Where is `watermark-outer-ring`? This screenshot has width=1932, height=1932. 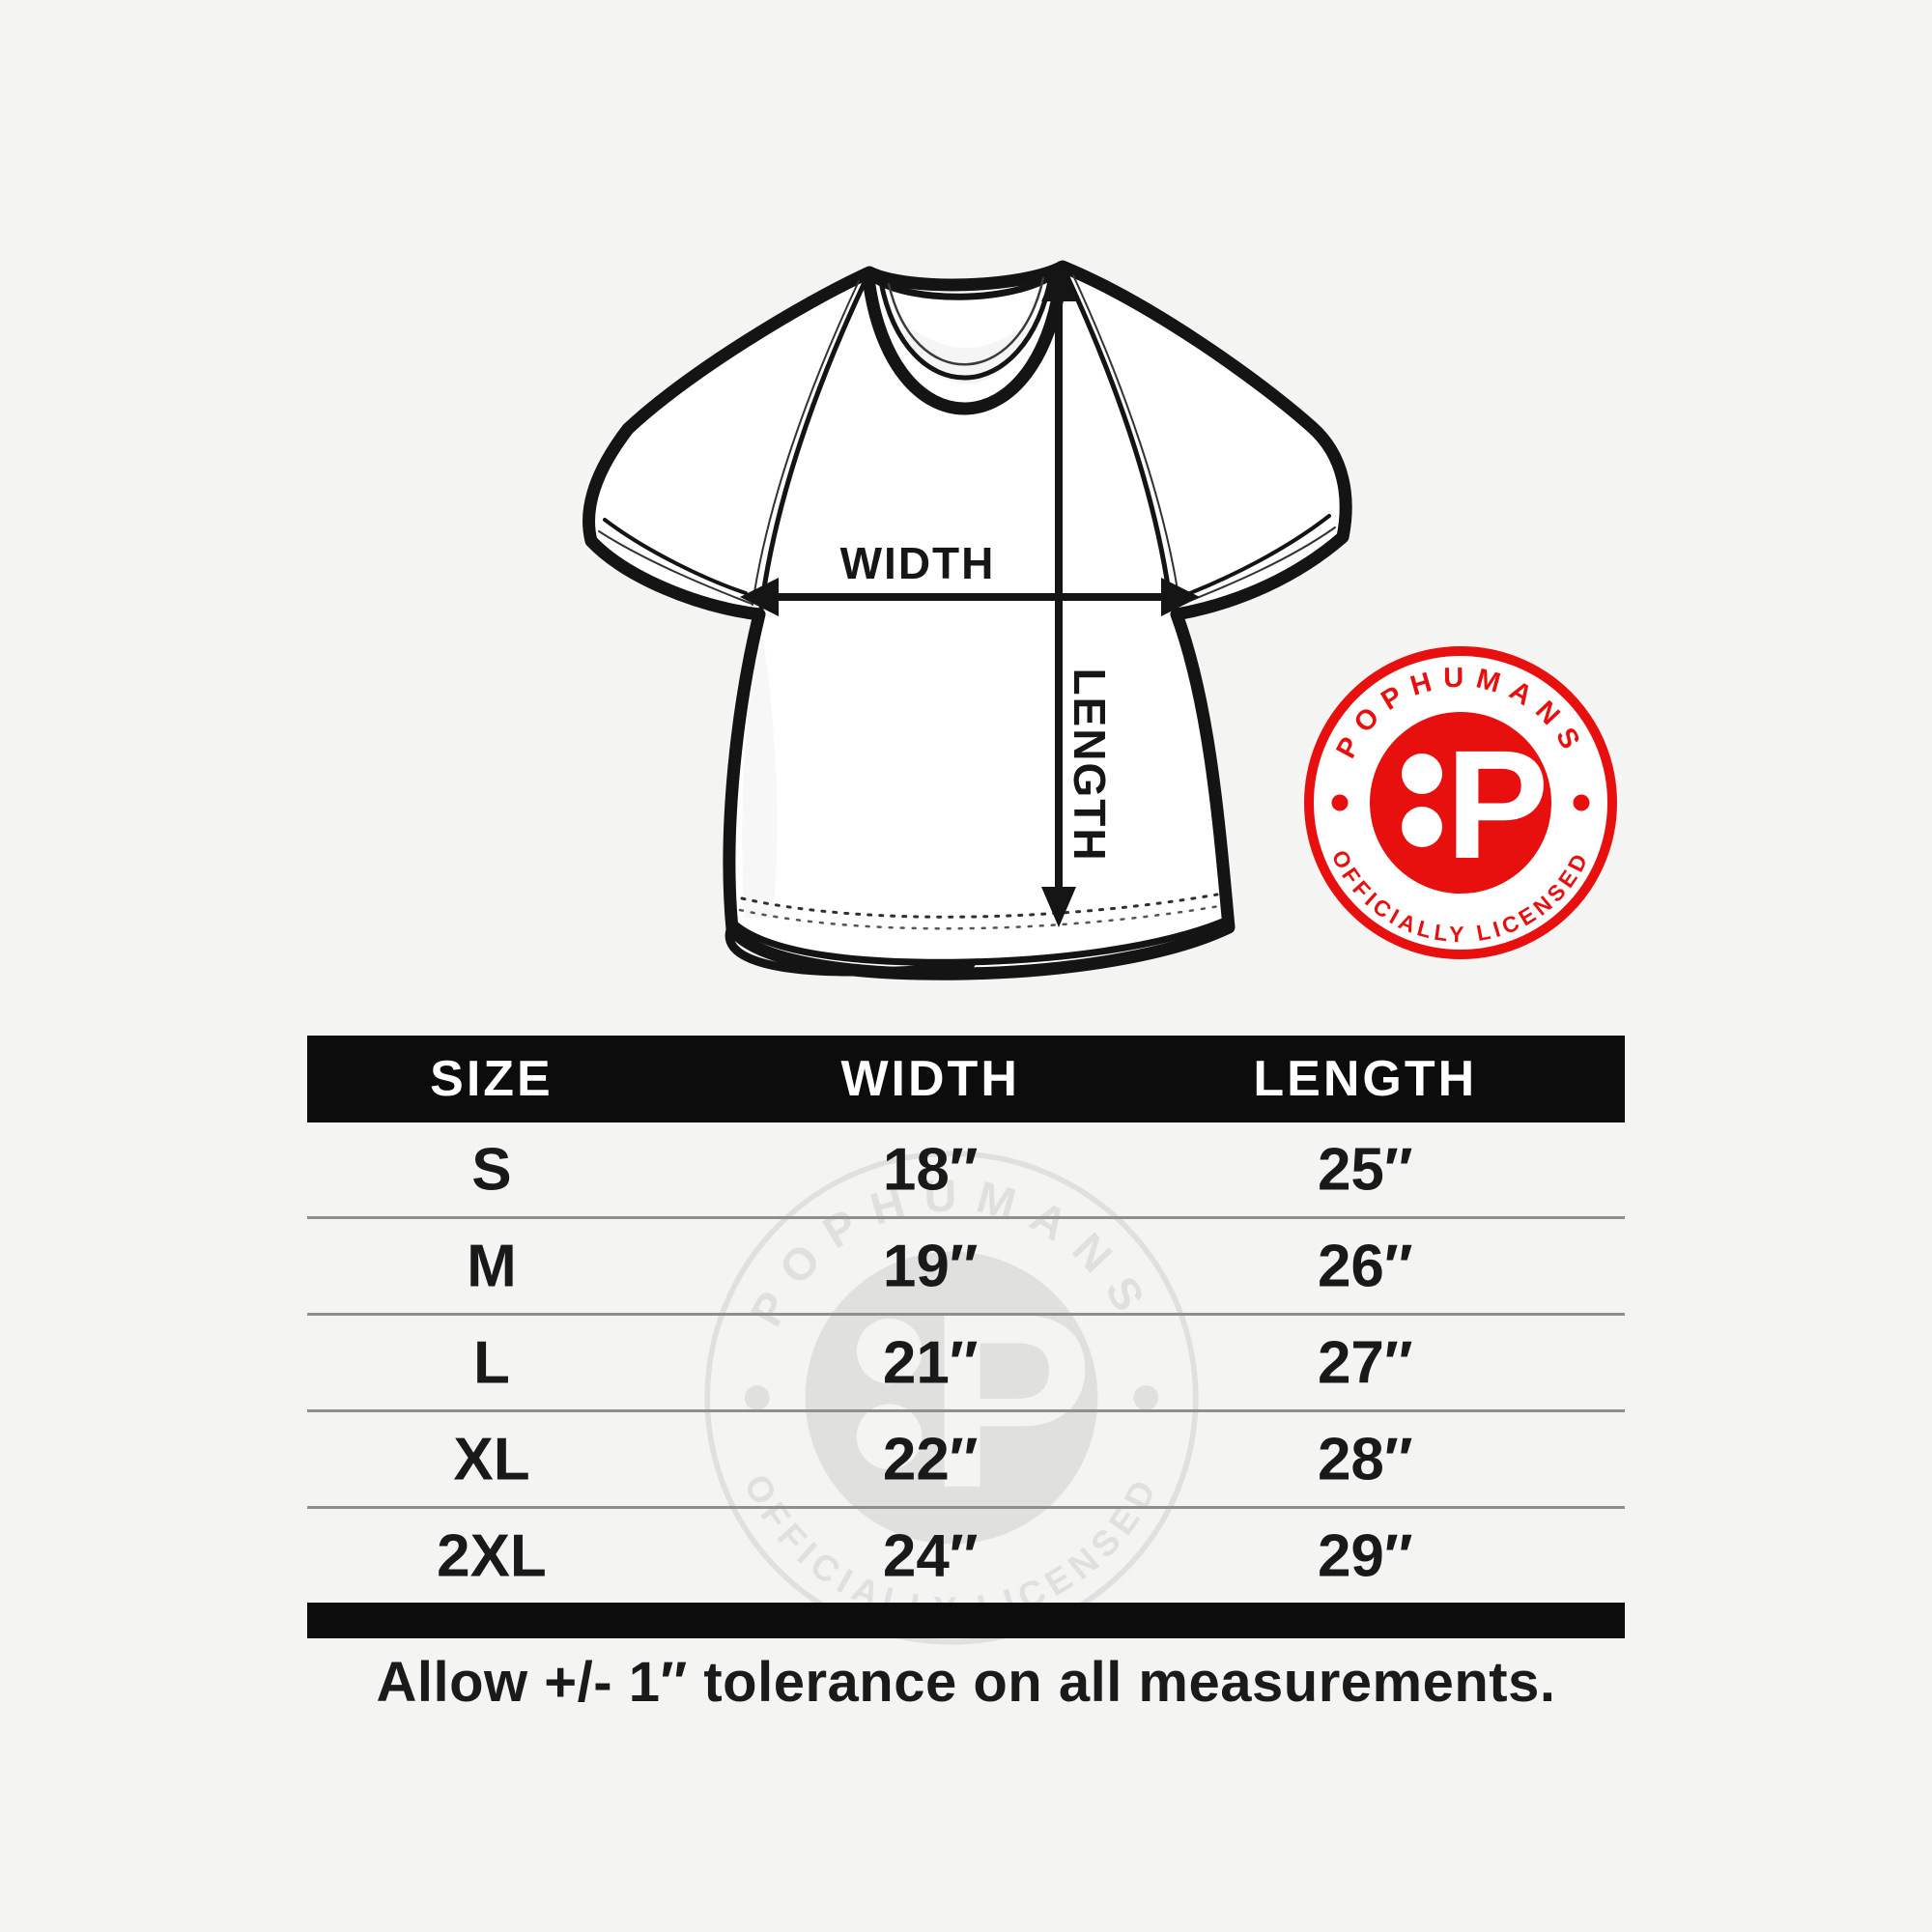 watermark-outer-ring is located at coordinates (951, 1398).